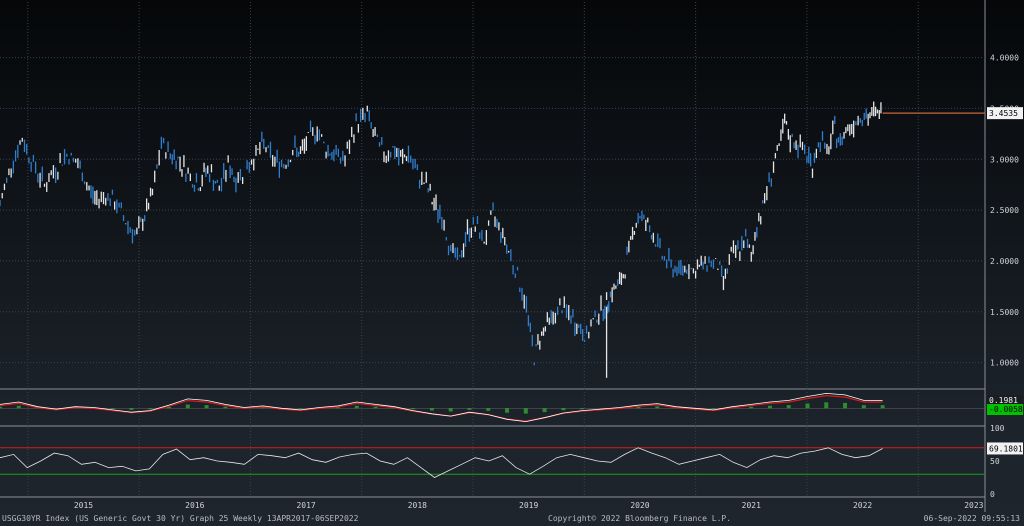 This screenshot has width=1024, height=526. I want to click on signal-value-label: -0.0058, so click(1006, 409).